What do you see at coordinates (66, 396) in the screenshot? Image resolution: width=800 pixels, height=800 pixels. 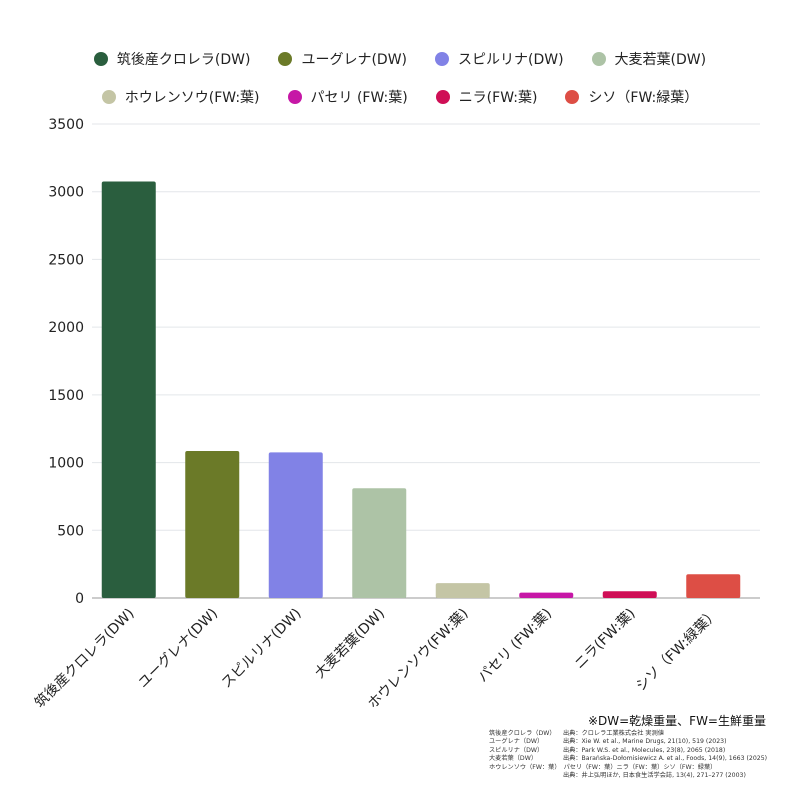 I see `y-tick-label: 1500` at bounding box center [66, 396].